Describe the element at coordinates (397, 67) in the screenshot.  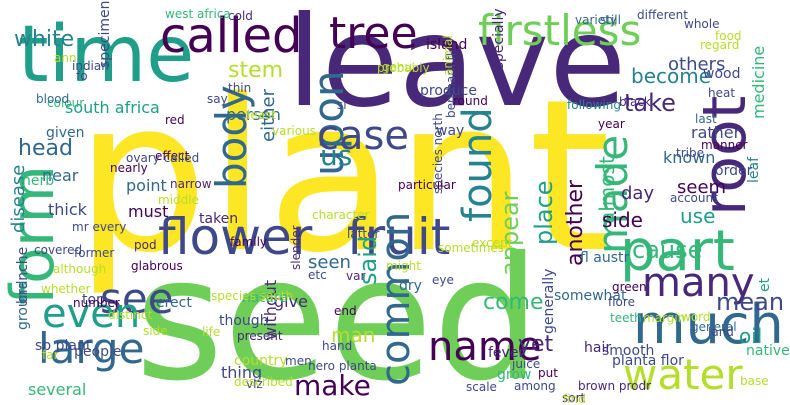
I see `word-genu: genu` at that location.